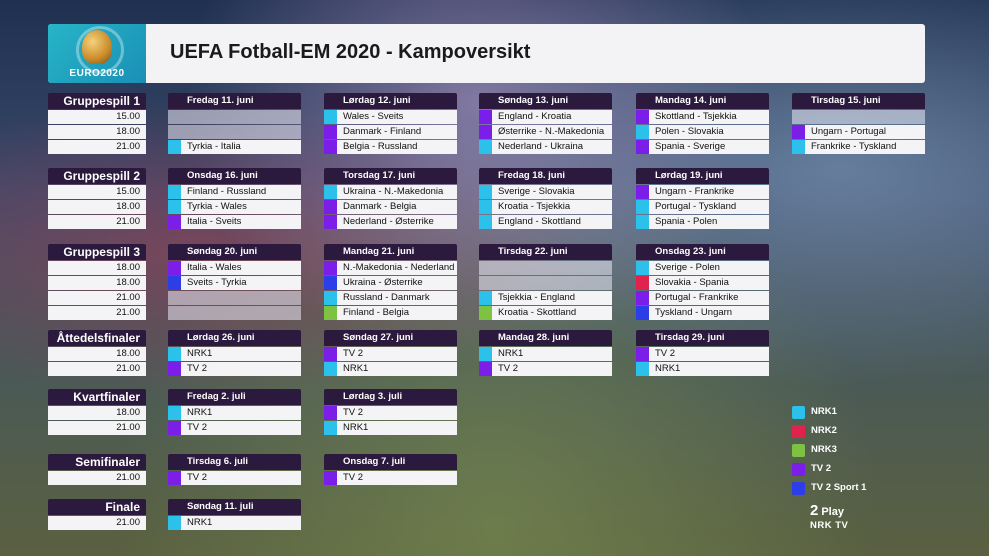 This screenshot has height=556, width=989. What do you see at coordinates (390, 283) in the screenshot?
I see `match-slot: Ukraina - Østerrike` at bounding box center [390, 283].